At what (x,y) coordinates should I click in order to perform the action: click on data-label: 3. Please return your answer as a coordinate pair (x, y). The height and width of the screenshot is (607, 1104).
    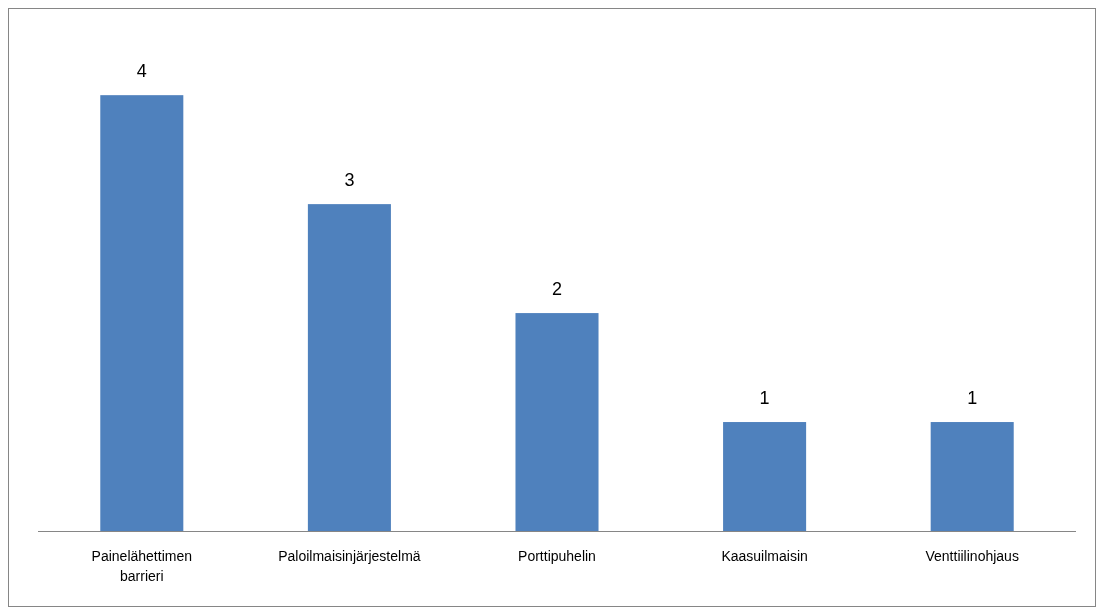
    Looking at the image, I should click on (349, 180).